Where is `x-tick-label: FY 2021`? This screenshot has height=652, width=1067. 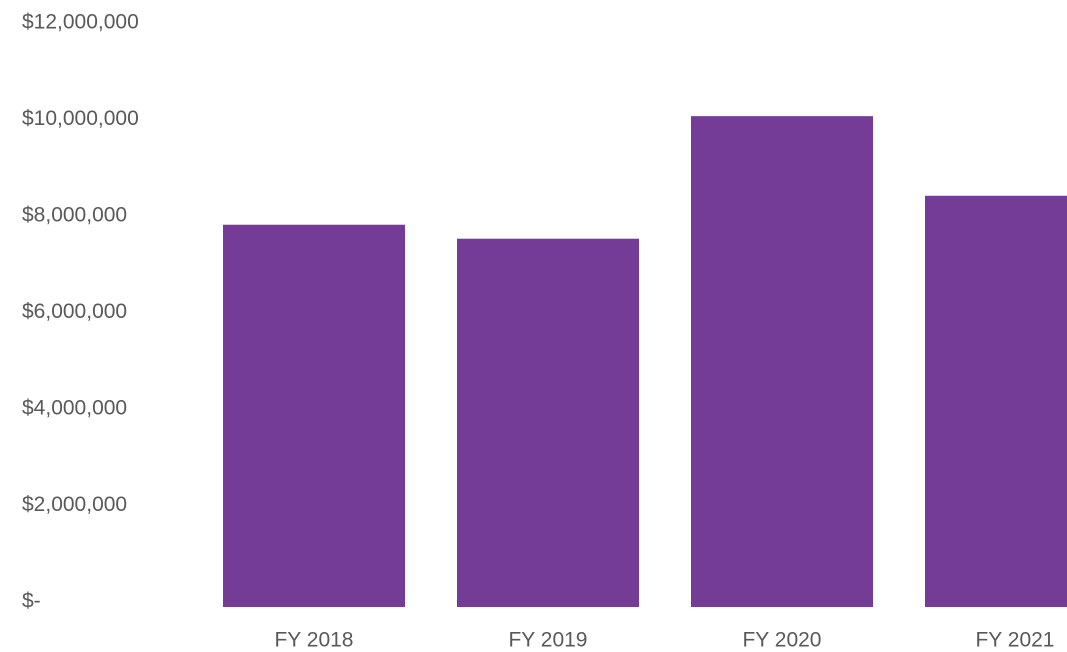
x-tick-label: FY 2021 is located at coordinates (1014, 640).